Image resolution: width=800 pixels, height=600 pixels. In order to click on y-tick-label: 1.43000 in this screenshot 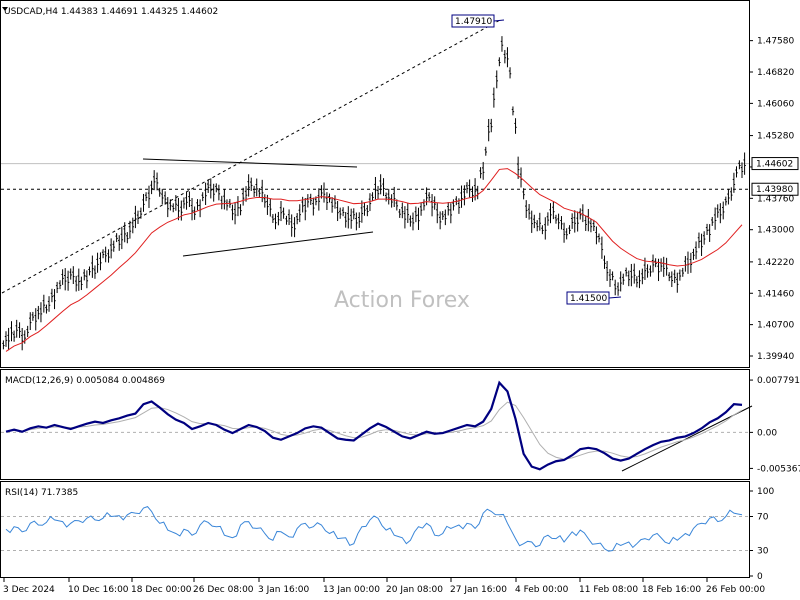, I will do `click(775, 231)`.